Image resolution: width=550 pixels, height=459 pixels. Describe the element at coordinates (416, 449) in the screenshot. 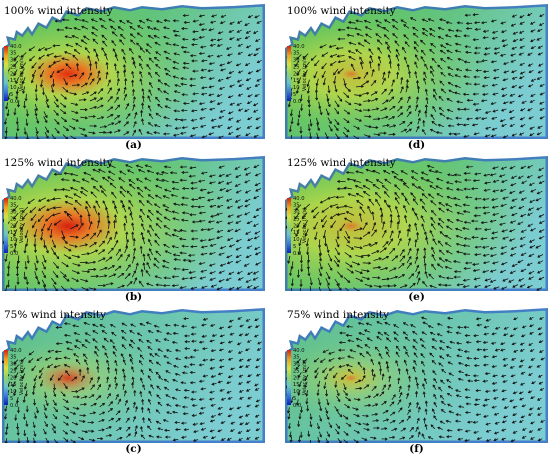

I see `panel-caption: (f)` at that location.